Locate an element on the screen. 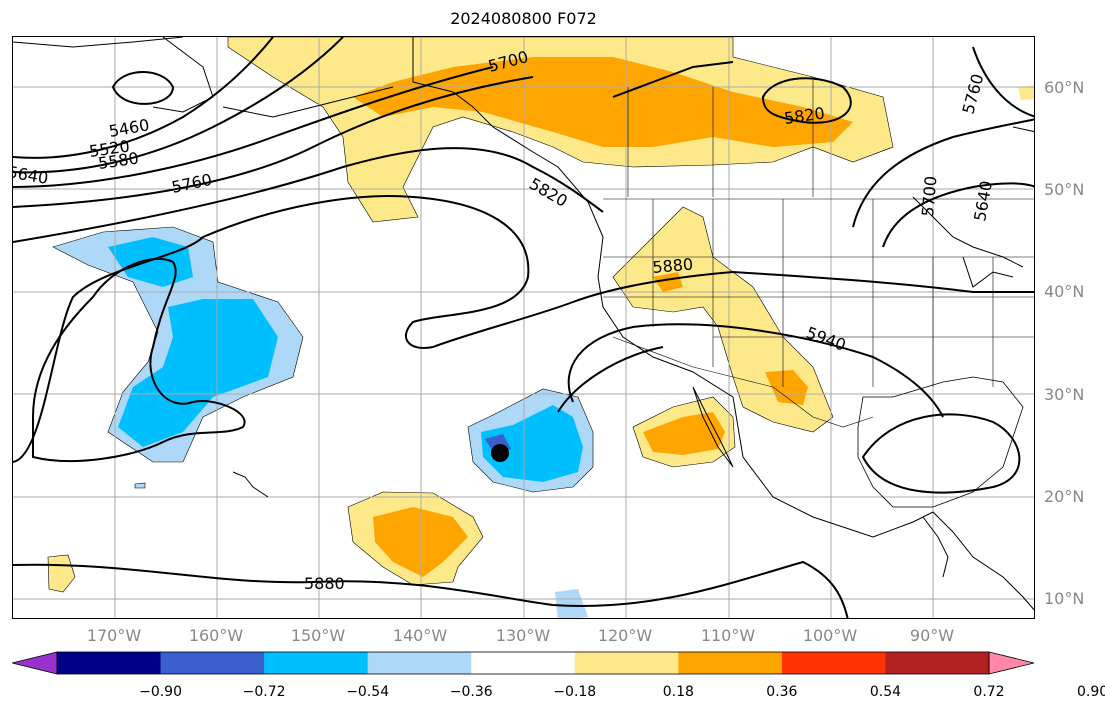 The image size is (1105, 712). lat-label: 20°N is located at coordinates (1064, 496).